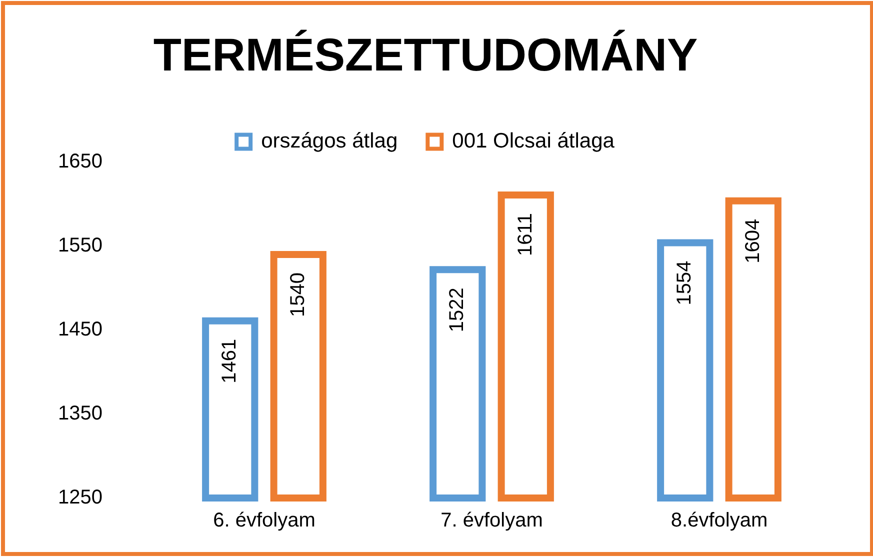 This screenshot has width=873, height=558. I want to click on y-tick-label: 1650, so click(80, 161).